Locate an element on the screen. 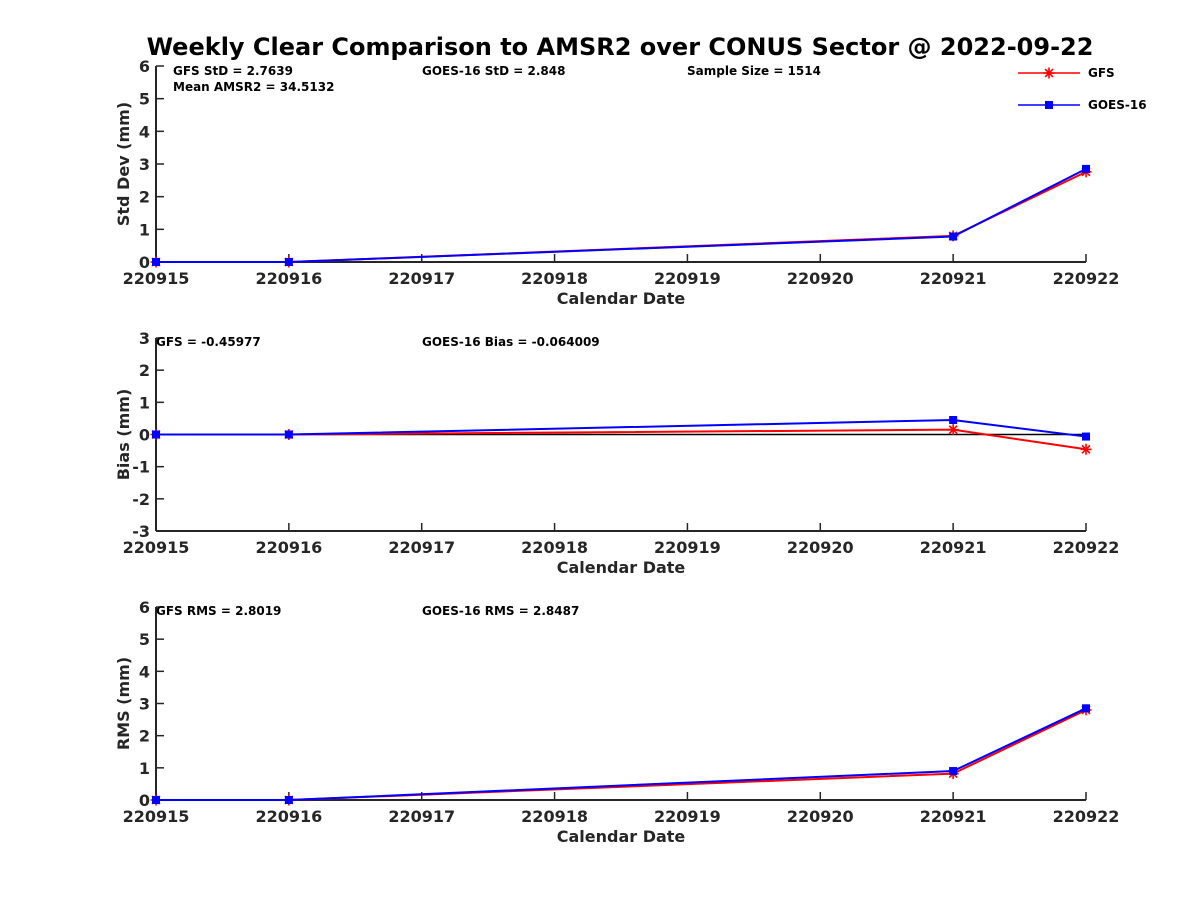 The width and height of the screenshot is (1200, 900). y-axis-label: RMS (mm) is located at coordinates (123, 703).